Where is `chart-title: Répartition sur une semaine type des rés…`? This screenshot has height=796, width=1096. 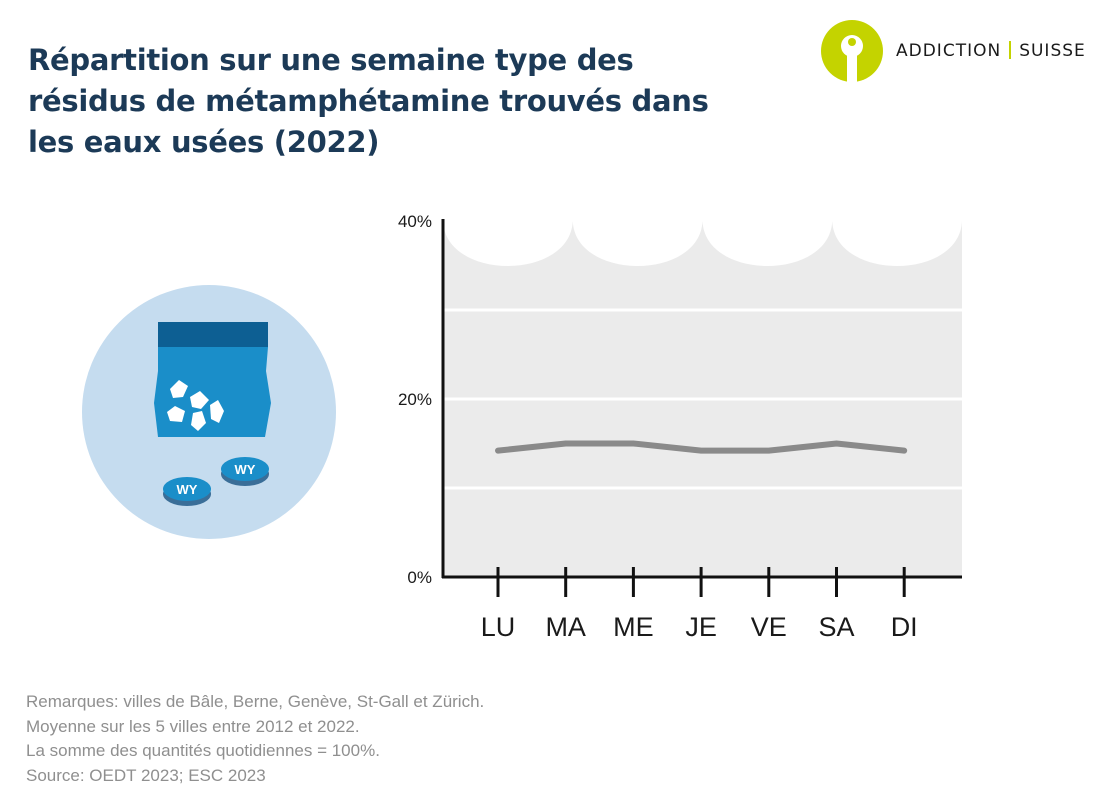 chart-title: Répartition sur une semaine type des rés… is located at coordinates (408, 101).